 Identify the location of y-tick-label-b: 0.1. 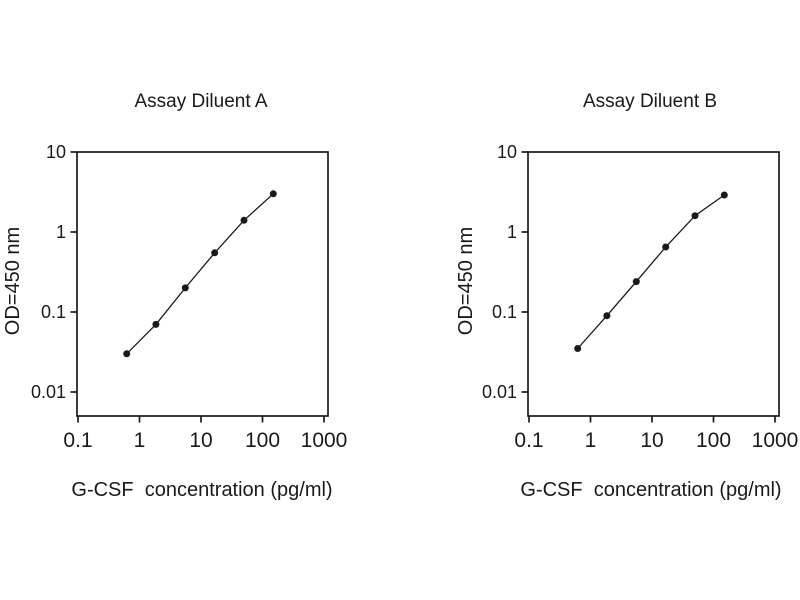
(504, 312).